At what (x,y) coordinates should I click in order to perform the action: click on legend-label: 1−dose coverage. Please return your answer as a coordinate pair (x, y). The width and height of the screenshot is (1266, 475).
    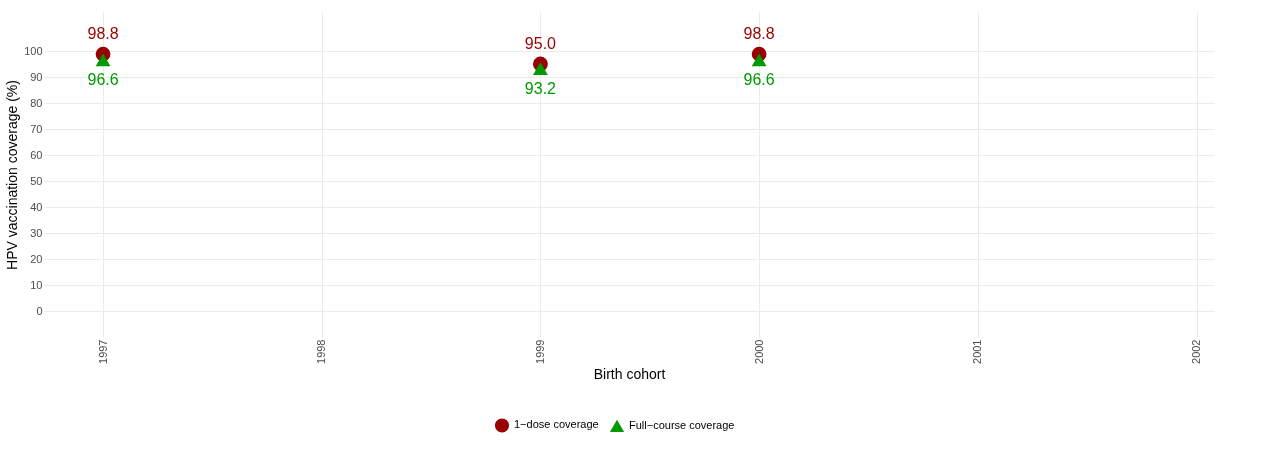
    Looking at the image, I should click on (556, 424).